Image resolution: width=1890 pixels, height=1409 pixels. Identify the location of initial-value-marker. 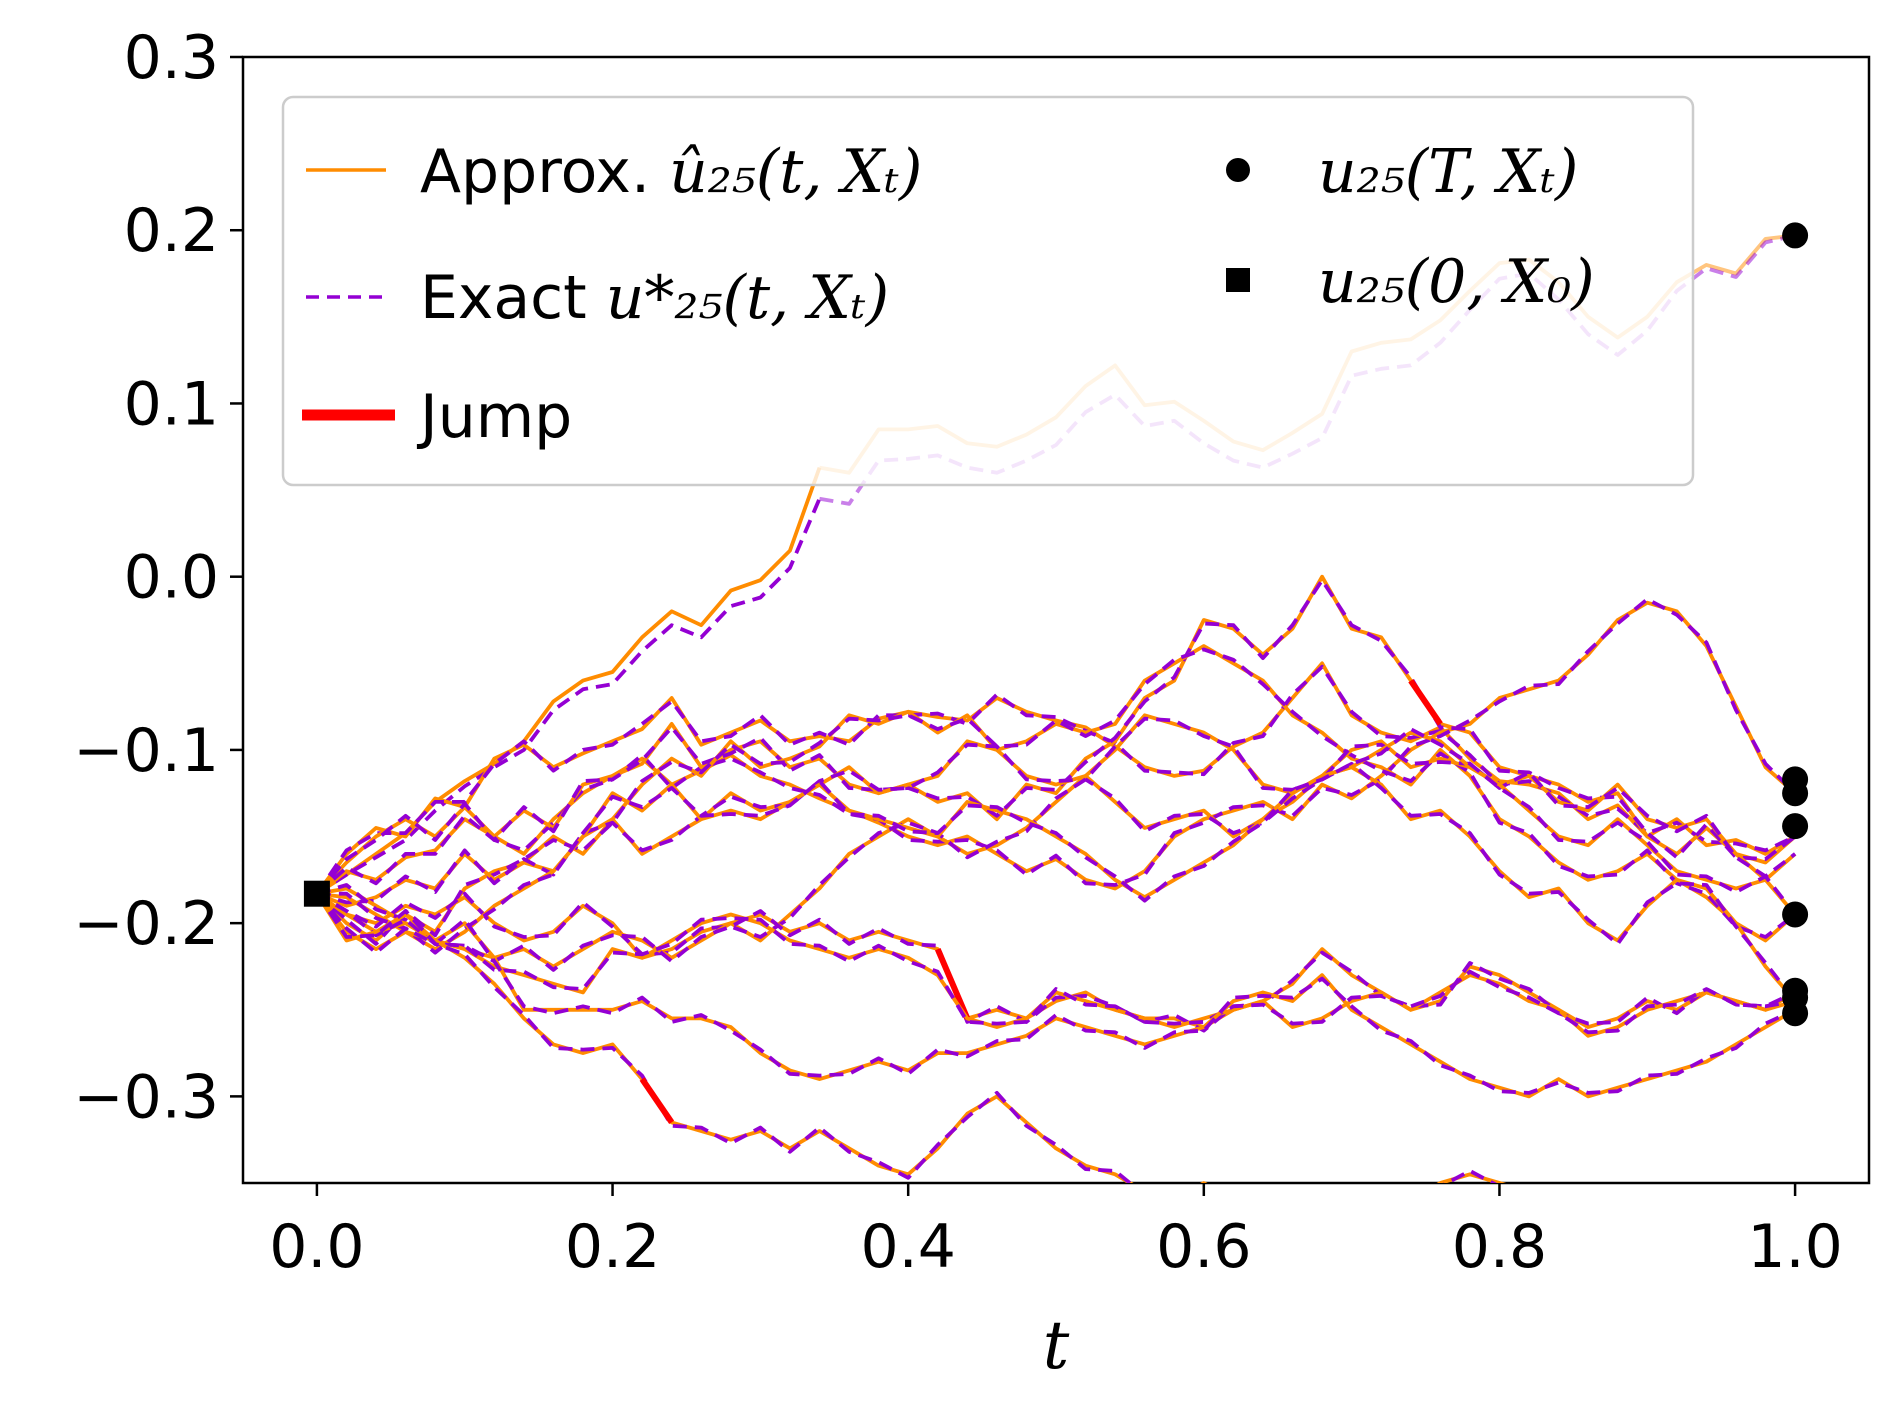
(316, 893).